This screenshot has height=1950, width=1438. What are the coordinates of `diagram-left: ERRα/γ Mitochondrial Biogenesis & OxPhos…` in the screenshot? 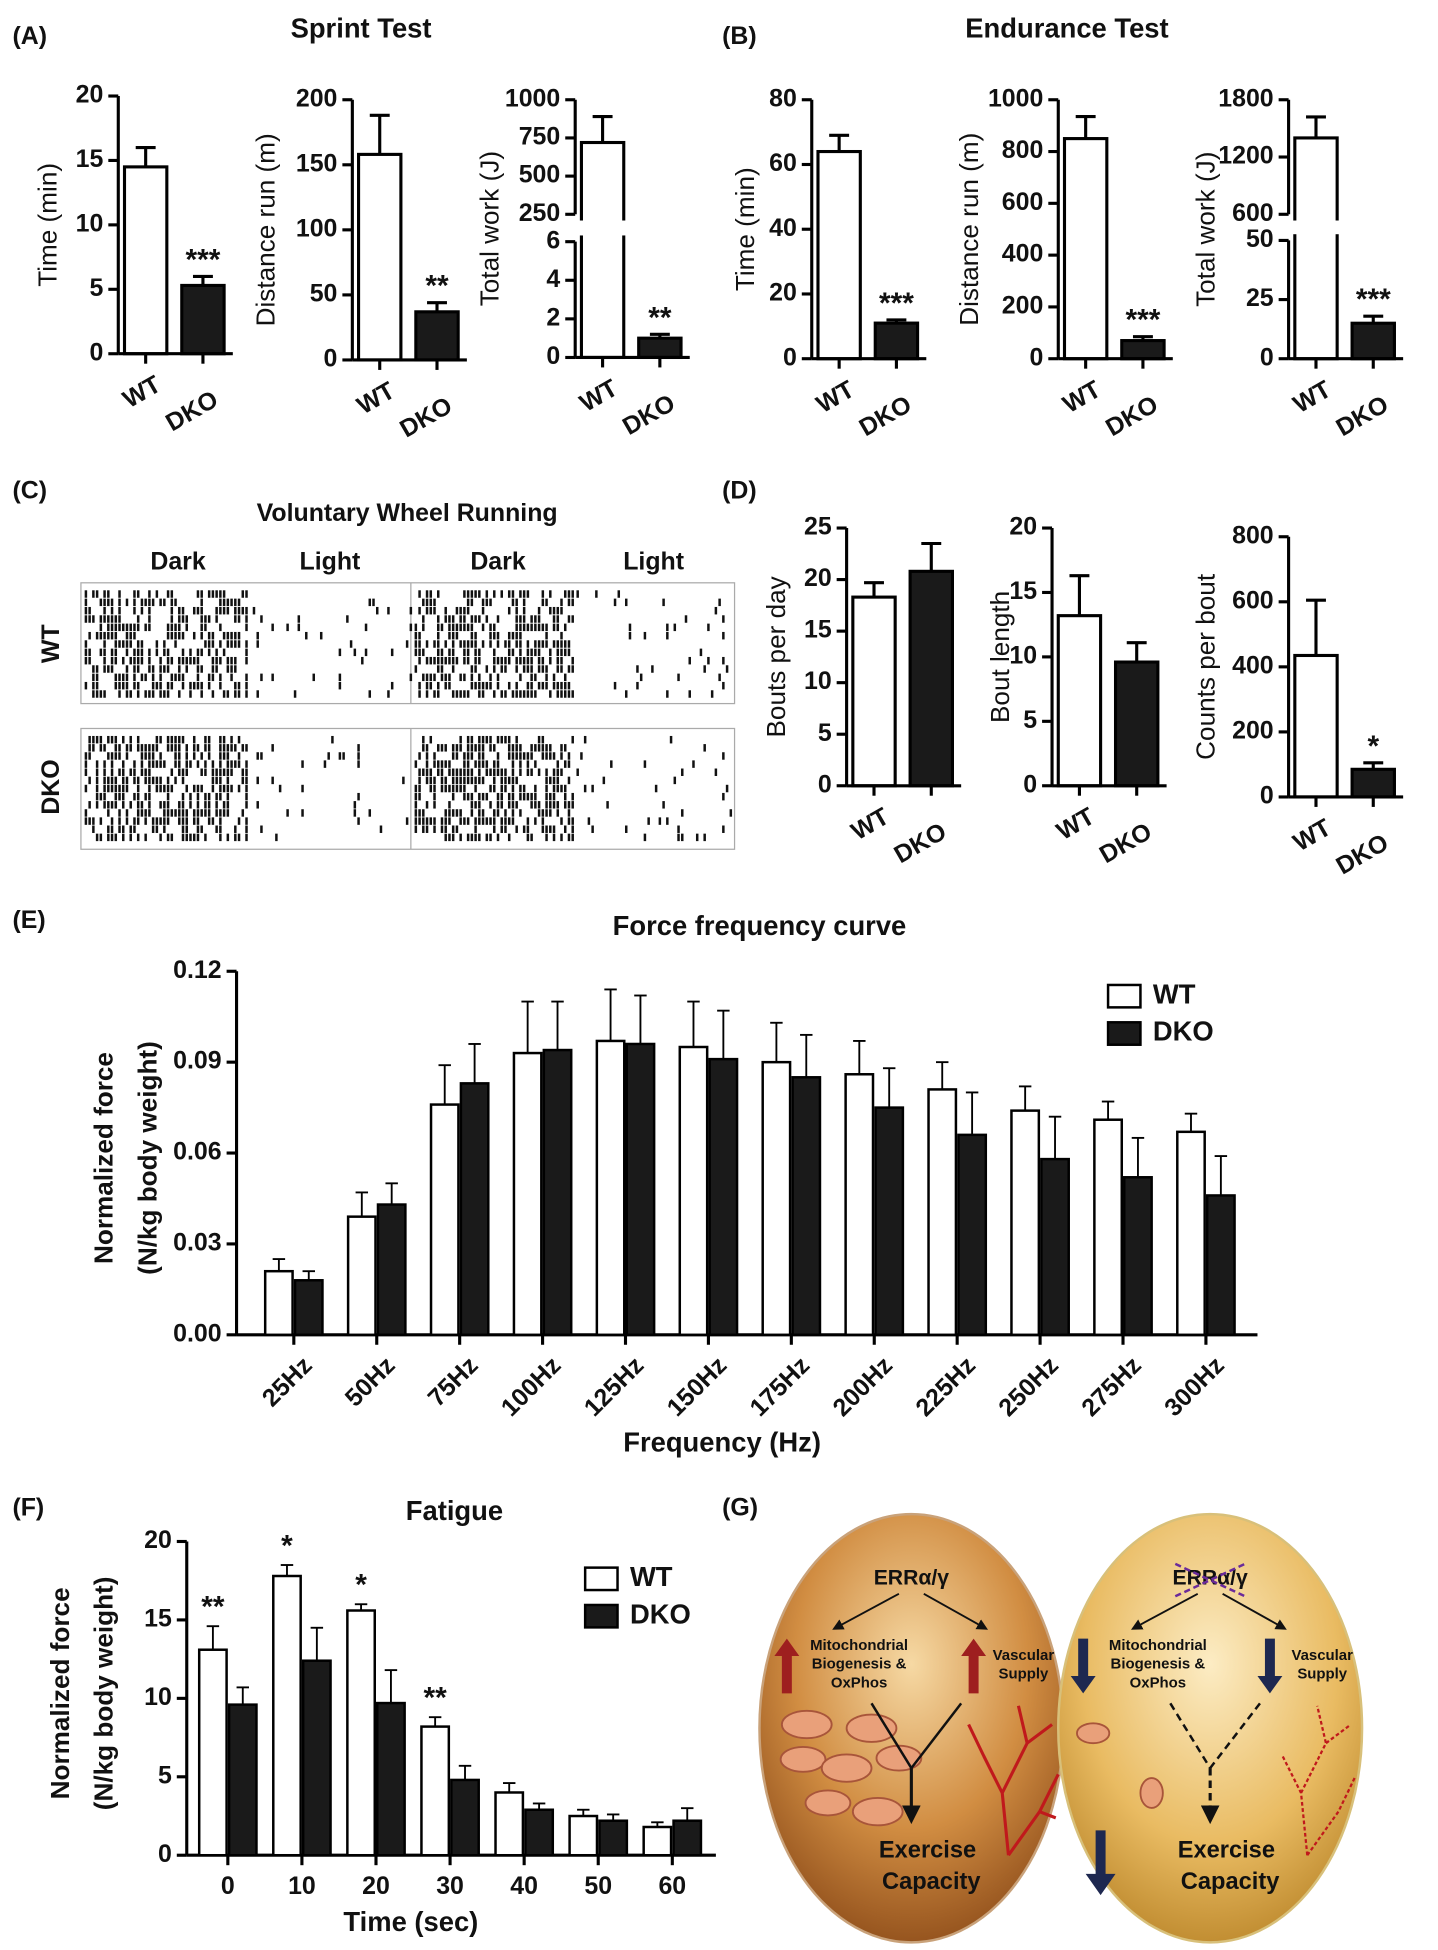 It's located at (911, 1728).